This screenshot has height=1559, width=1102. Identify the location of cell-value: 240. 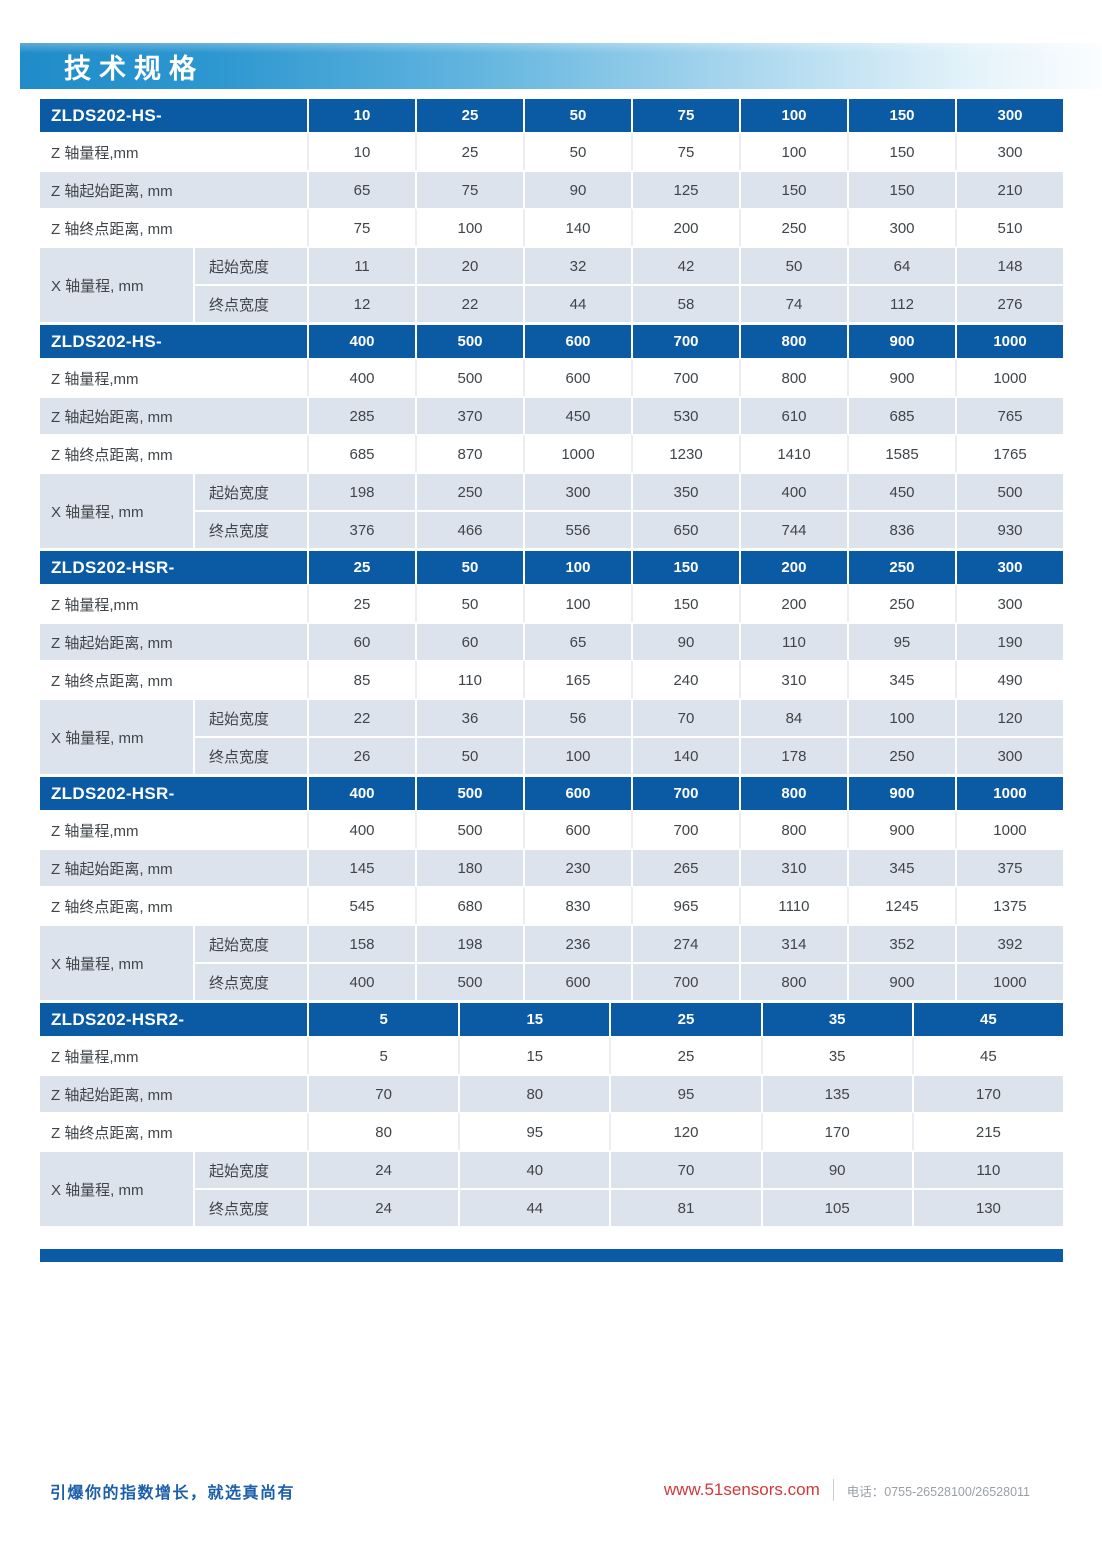
(684, 679).